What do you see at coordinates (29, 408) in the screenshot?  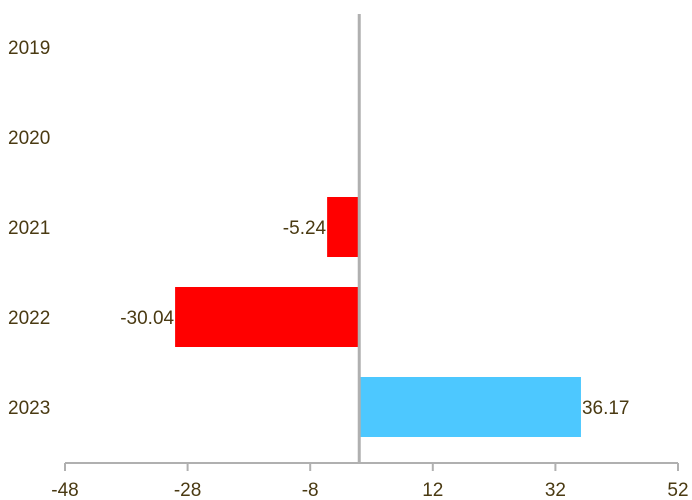 I see `y-tick-label: 2023` at bounding box center [29, 408].